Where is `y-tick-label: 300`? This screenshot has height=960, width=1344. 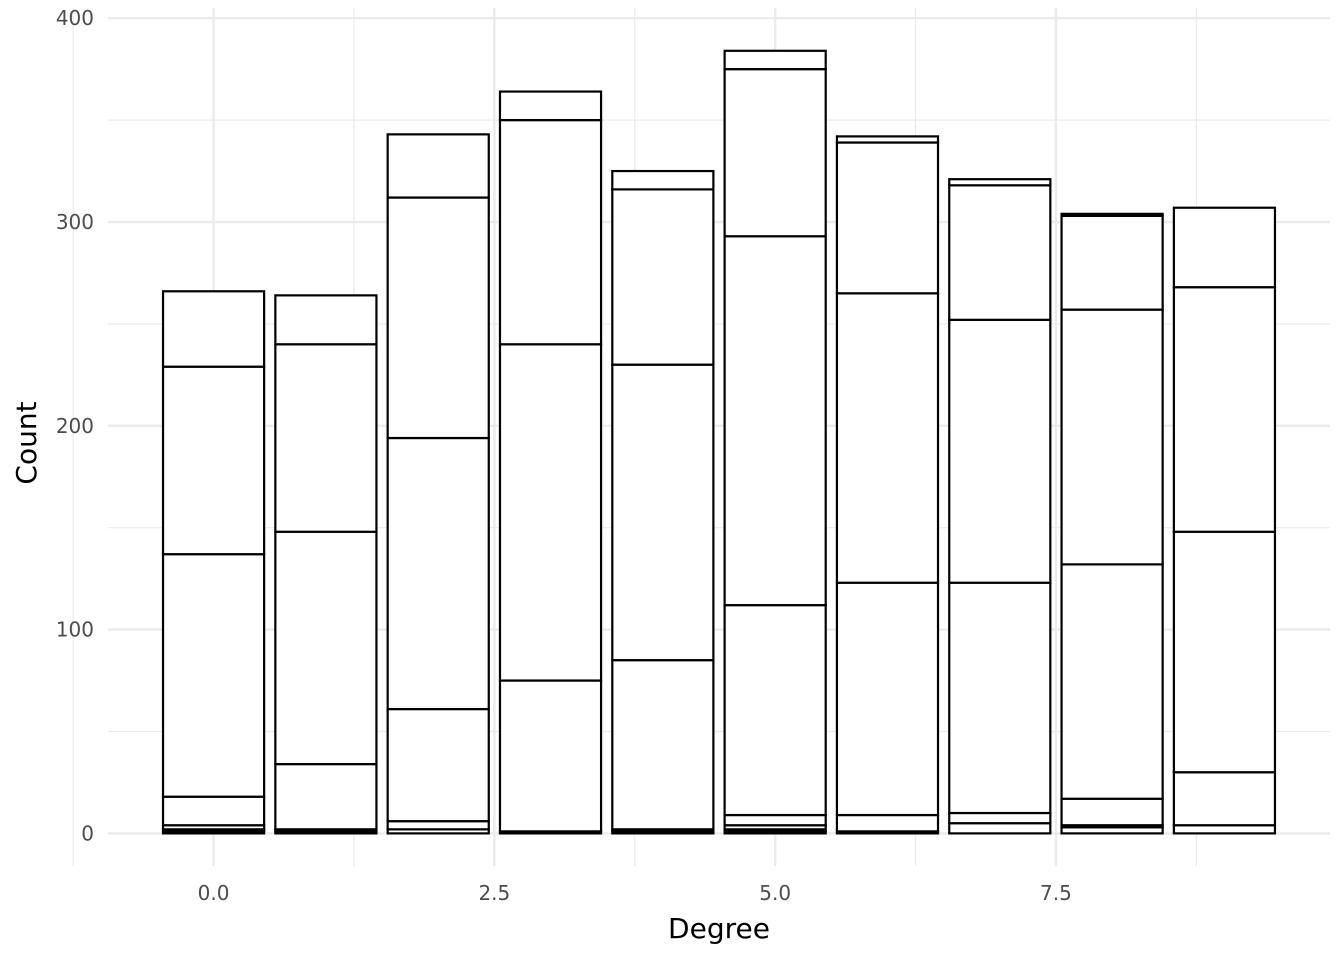 y-tick-label: 300 is located at coordinates (75, 222).